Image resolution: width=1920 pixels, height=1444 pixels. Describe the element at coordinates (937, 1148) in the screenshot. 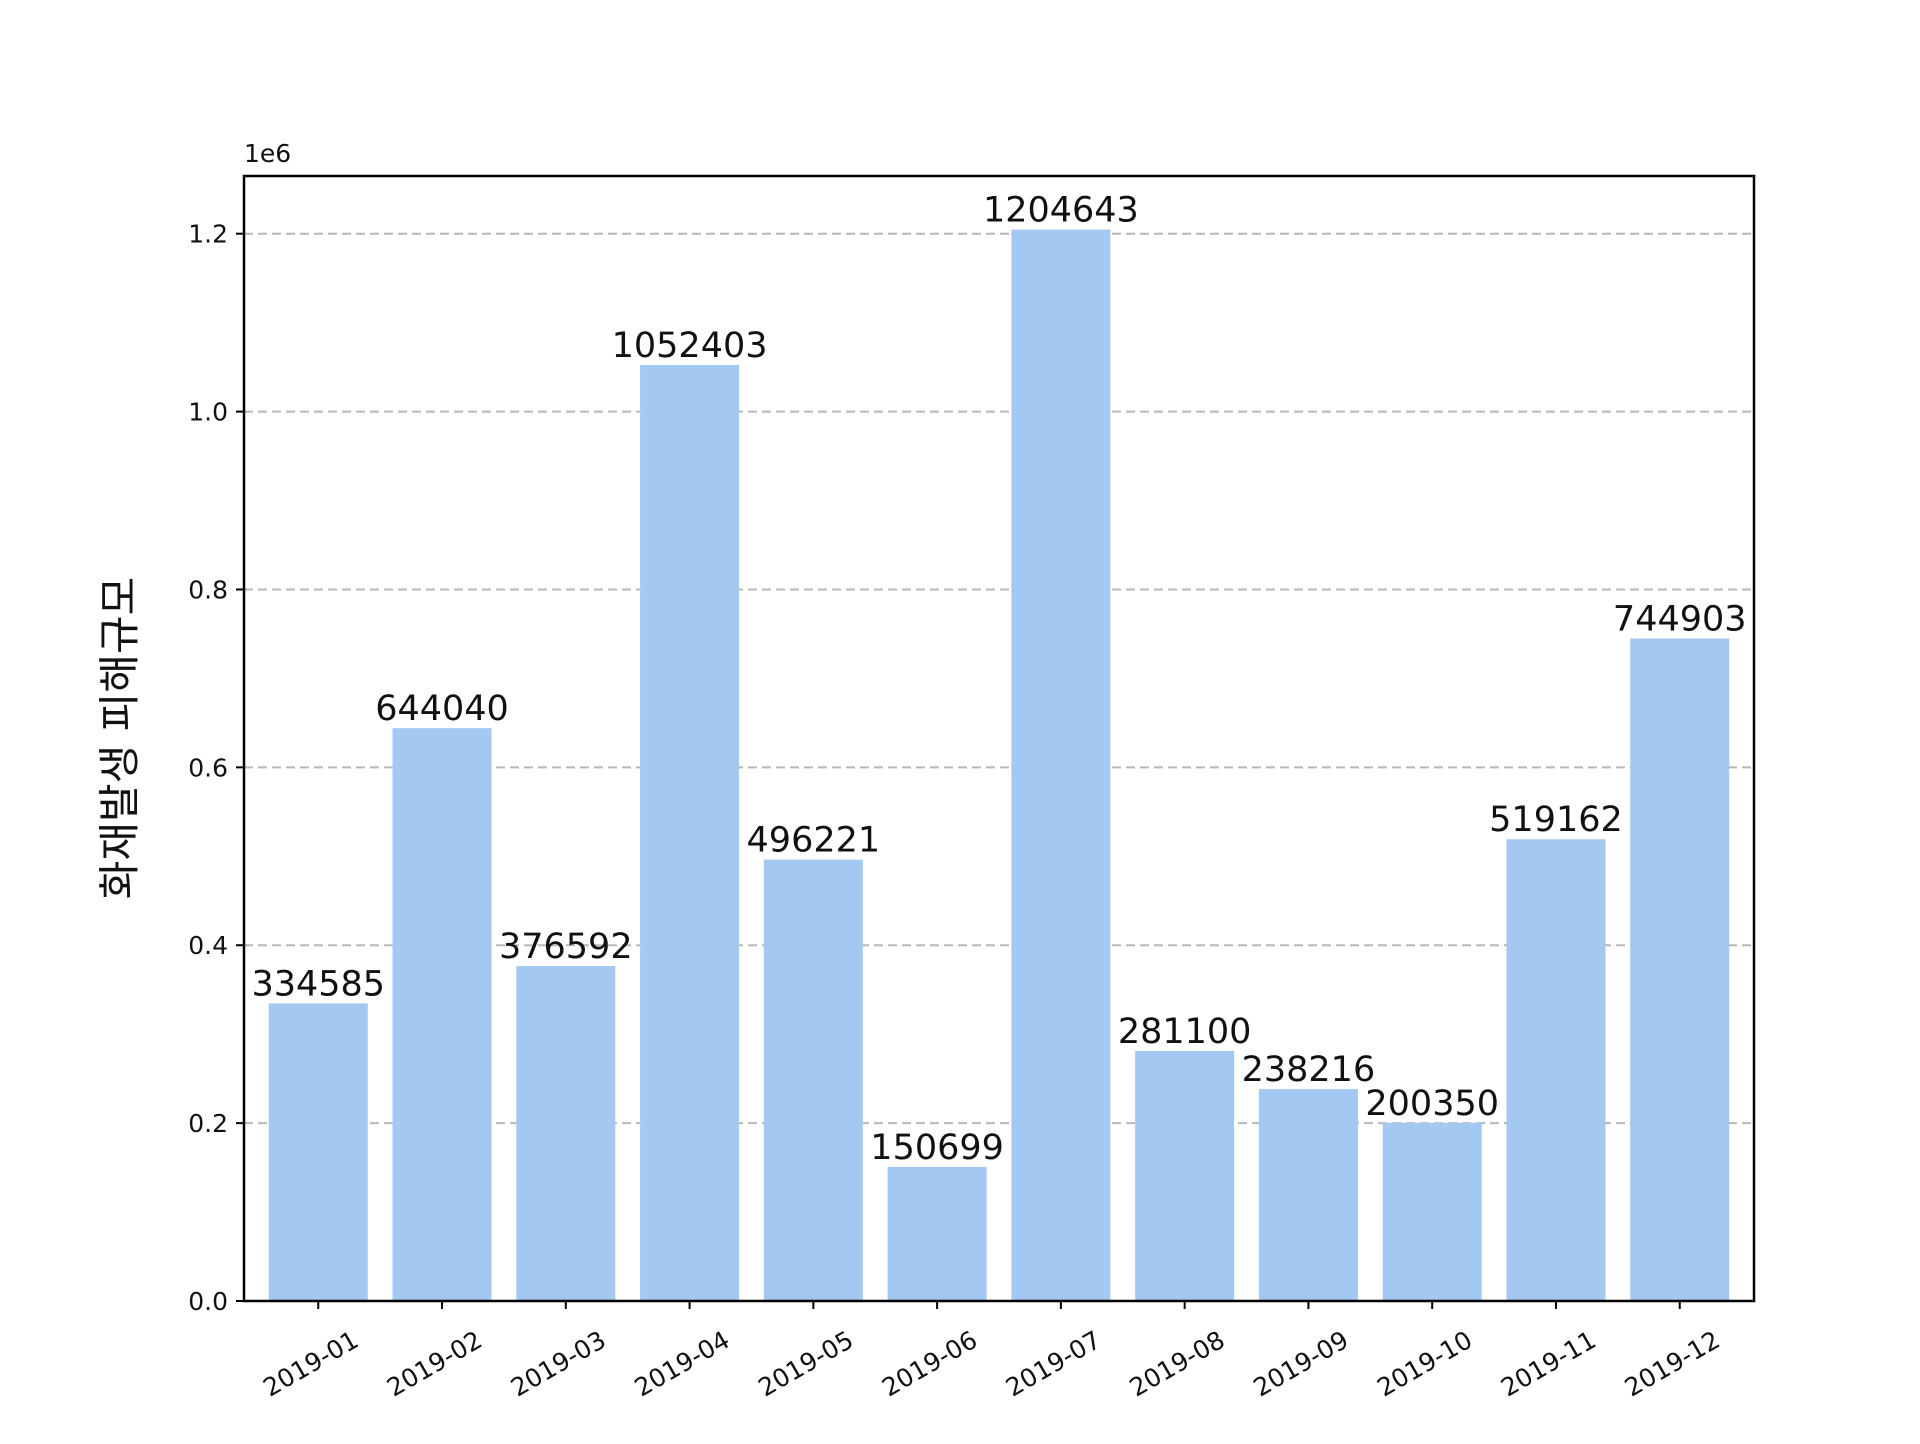

I see `data-label: 150699` at that location.